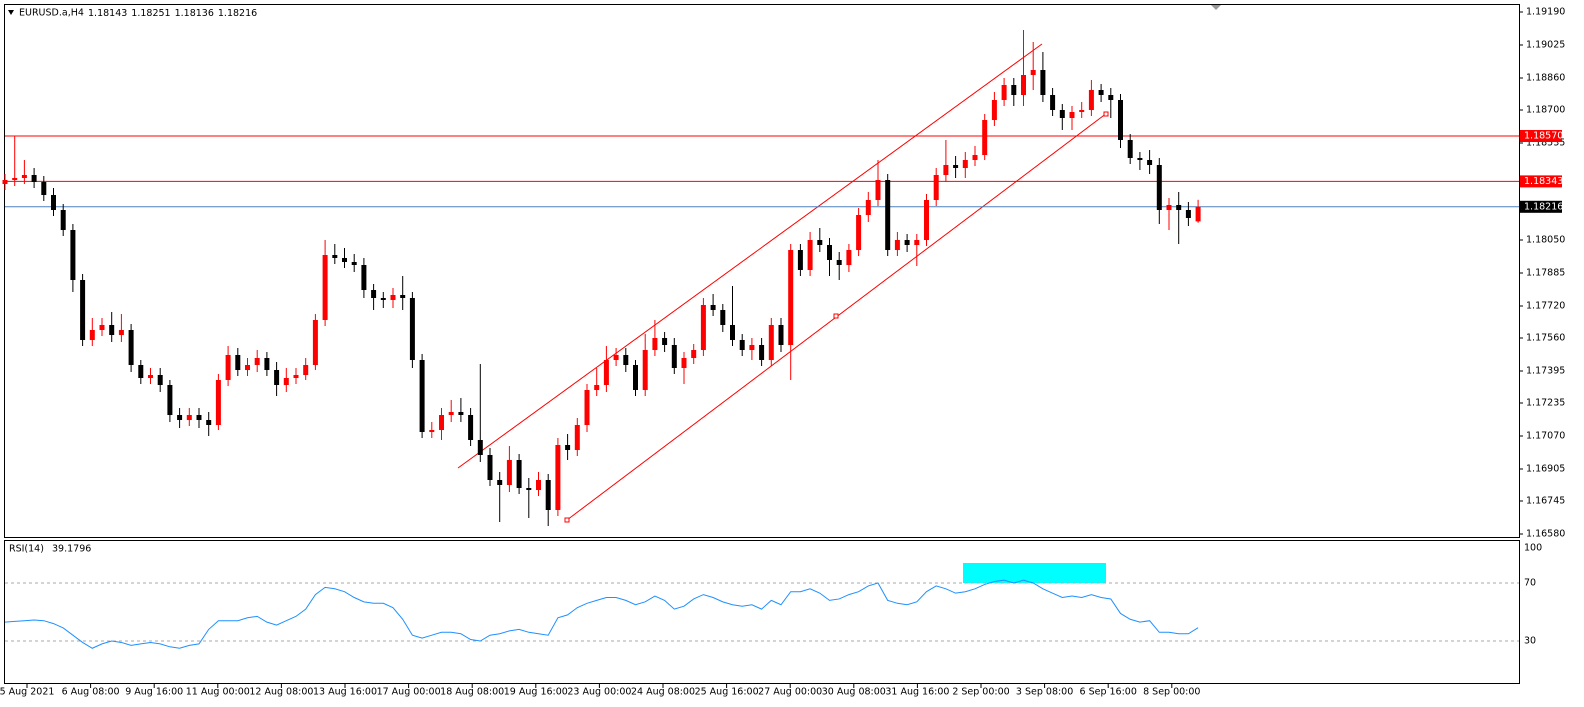 The image size is (1584, 707). Describe the element at coordinates (1171, 692) in the screenshot. I see `x-tick-label: 8 Sep 00:00` at that location.